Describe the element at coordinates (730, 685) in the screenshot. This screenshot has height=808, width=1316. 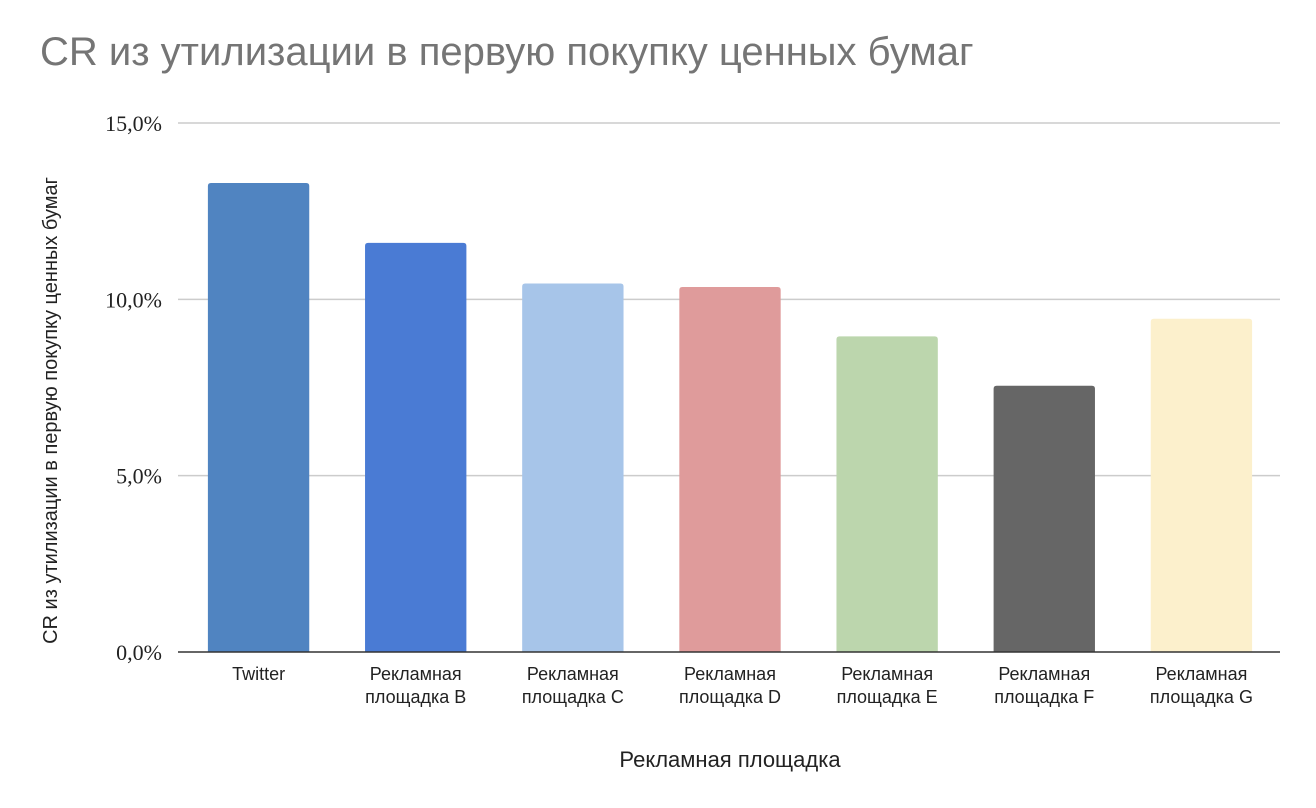
I see `x-category-label: Рекламная площадка D` at that location.